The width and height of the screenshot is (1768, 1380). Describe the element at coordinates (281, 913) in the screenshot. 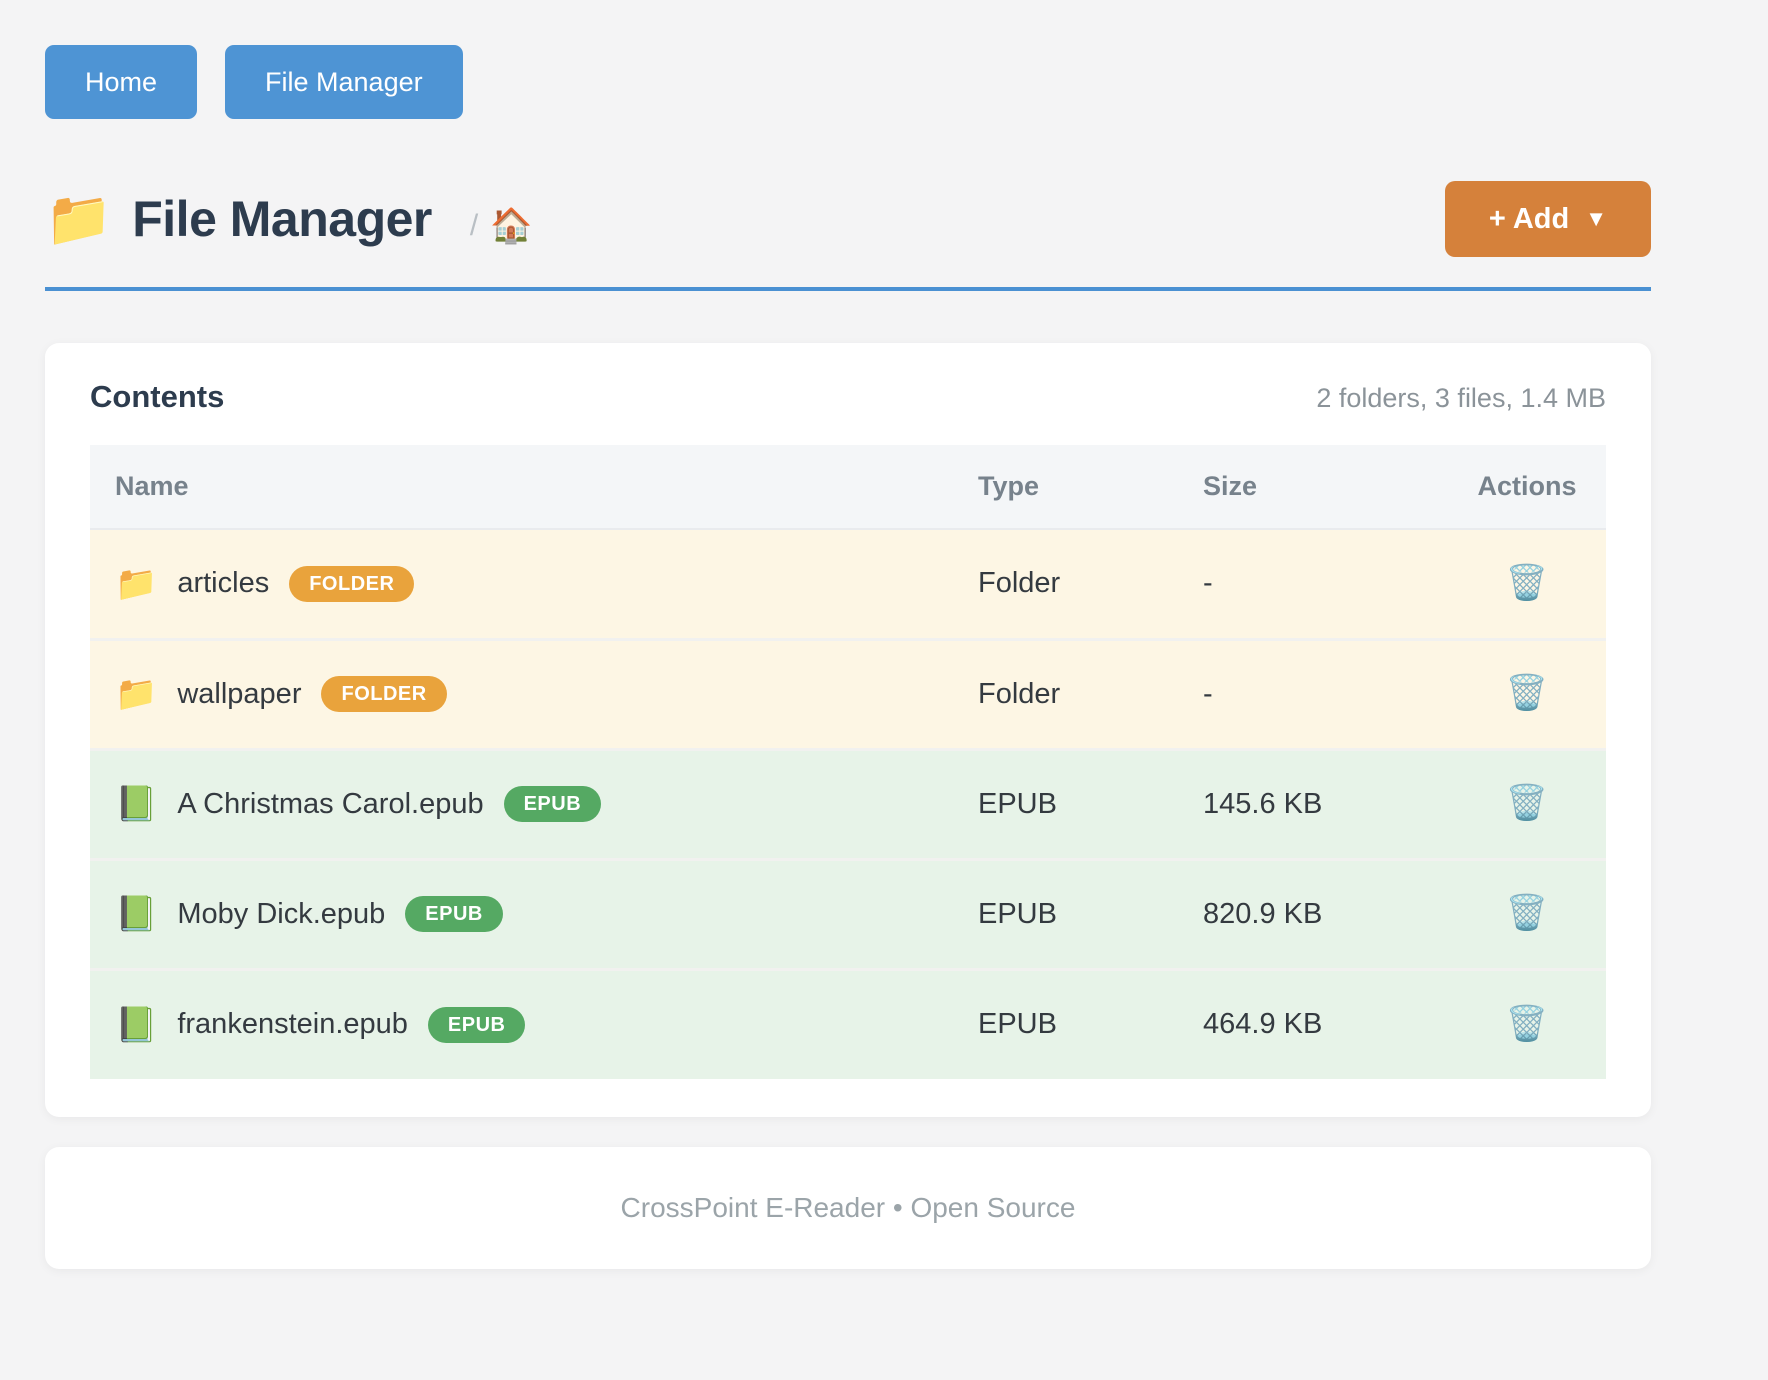

I see `file-name-link: Moby Dick.epub` at that location.